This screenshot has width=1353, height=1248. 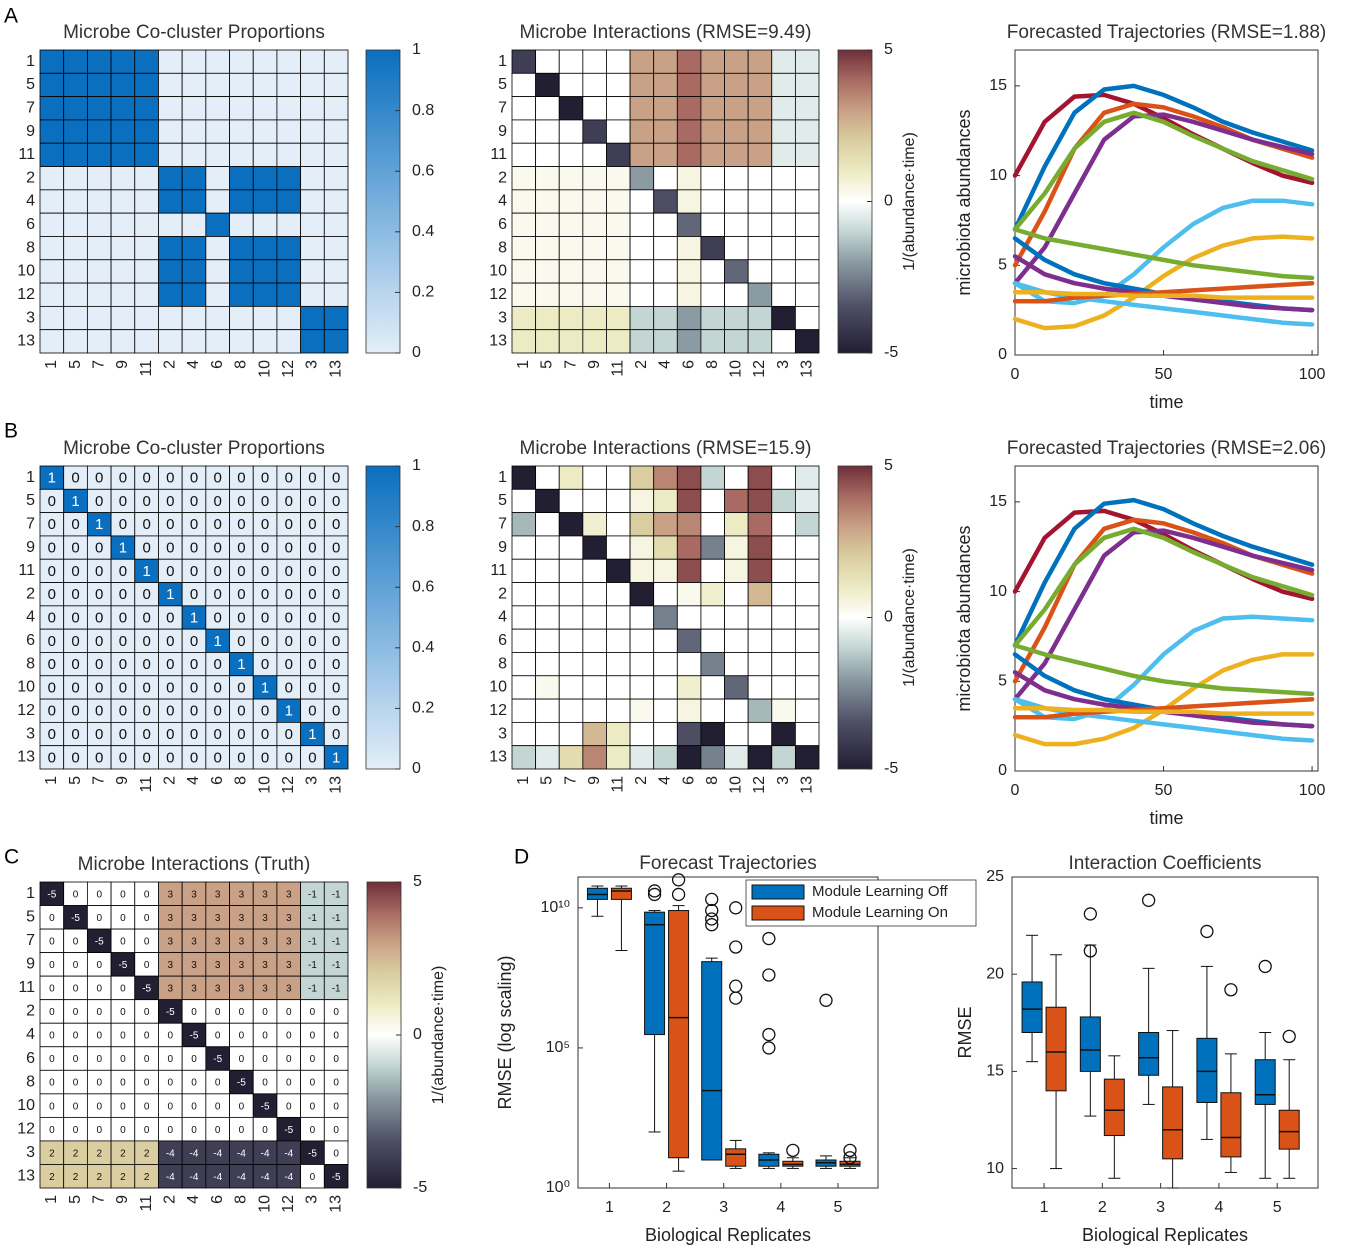 What do you see at coordinates (146, 1203) in the screenshot?
I see `x-tick-label: 11` at bounding box center [146, 1203].